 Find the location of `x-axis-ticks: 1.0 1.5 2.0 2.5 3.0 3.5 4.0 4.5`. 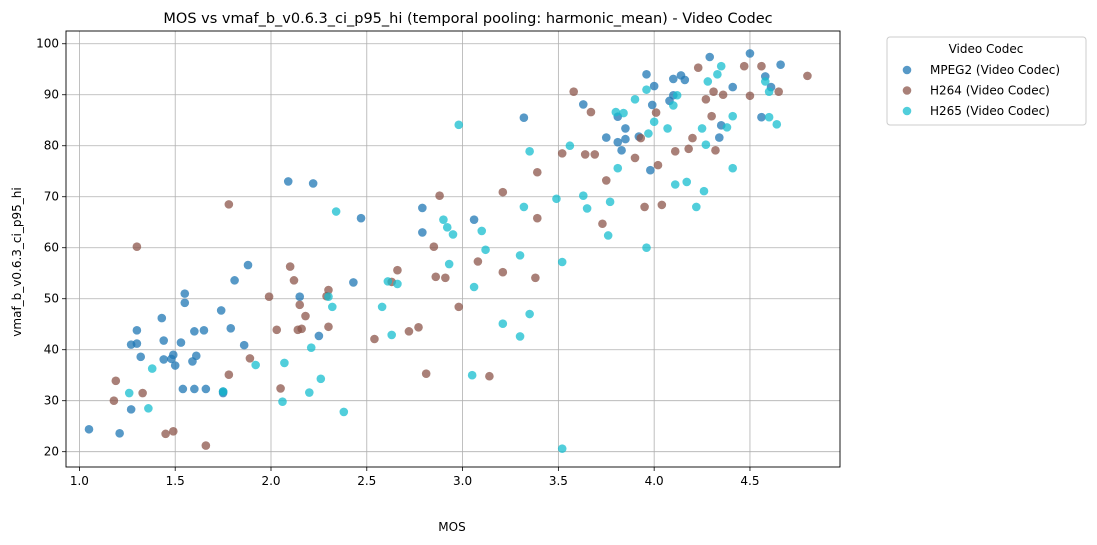

x-axis-ticks: 1.0 1.5 2.0 2.5 3.0 3.5 4.0 4.5 is located at coordinates (415, 477).